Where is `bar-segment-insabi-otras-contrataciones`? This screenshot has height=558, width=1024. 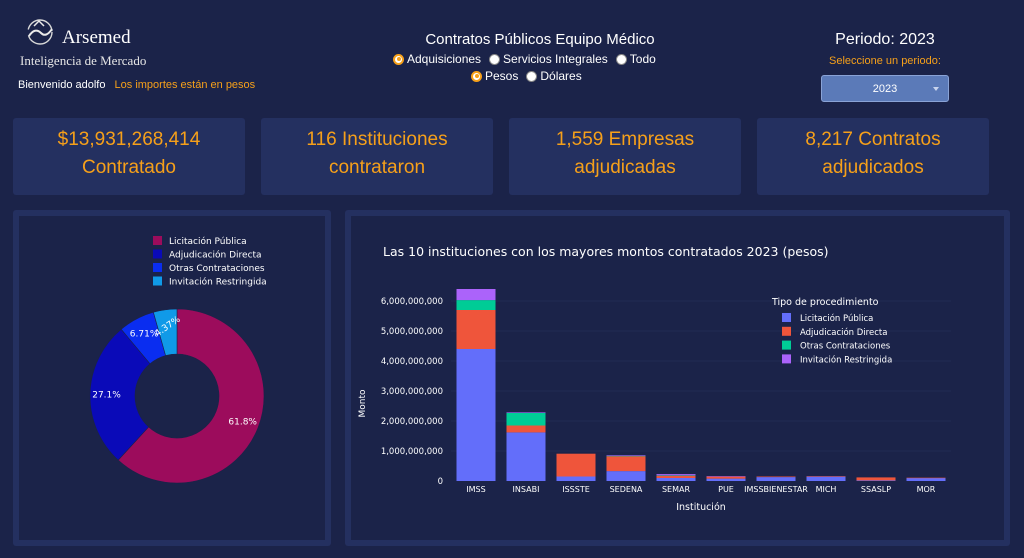 bar-segment-insabi-otras-contrataciones is located at coordinates (526, 419).